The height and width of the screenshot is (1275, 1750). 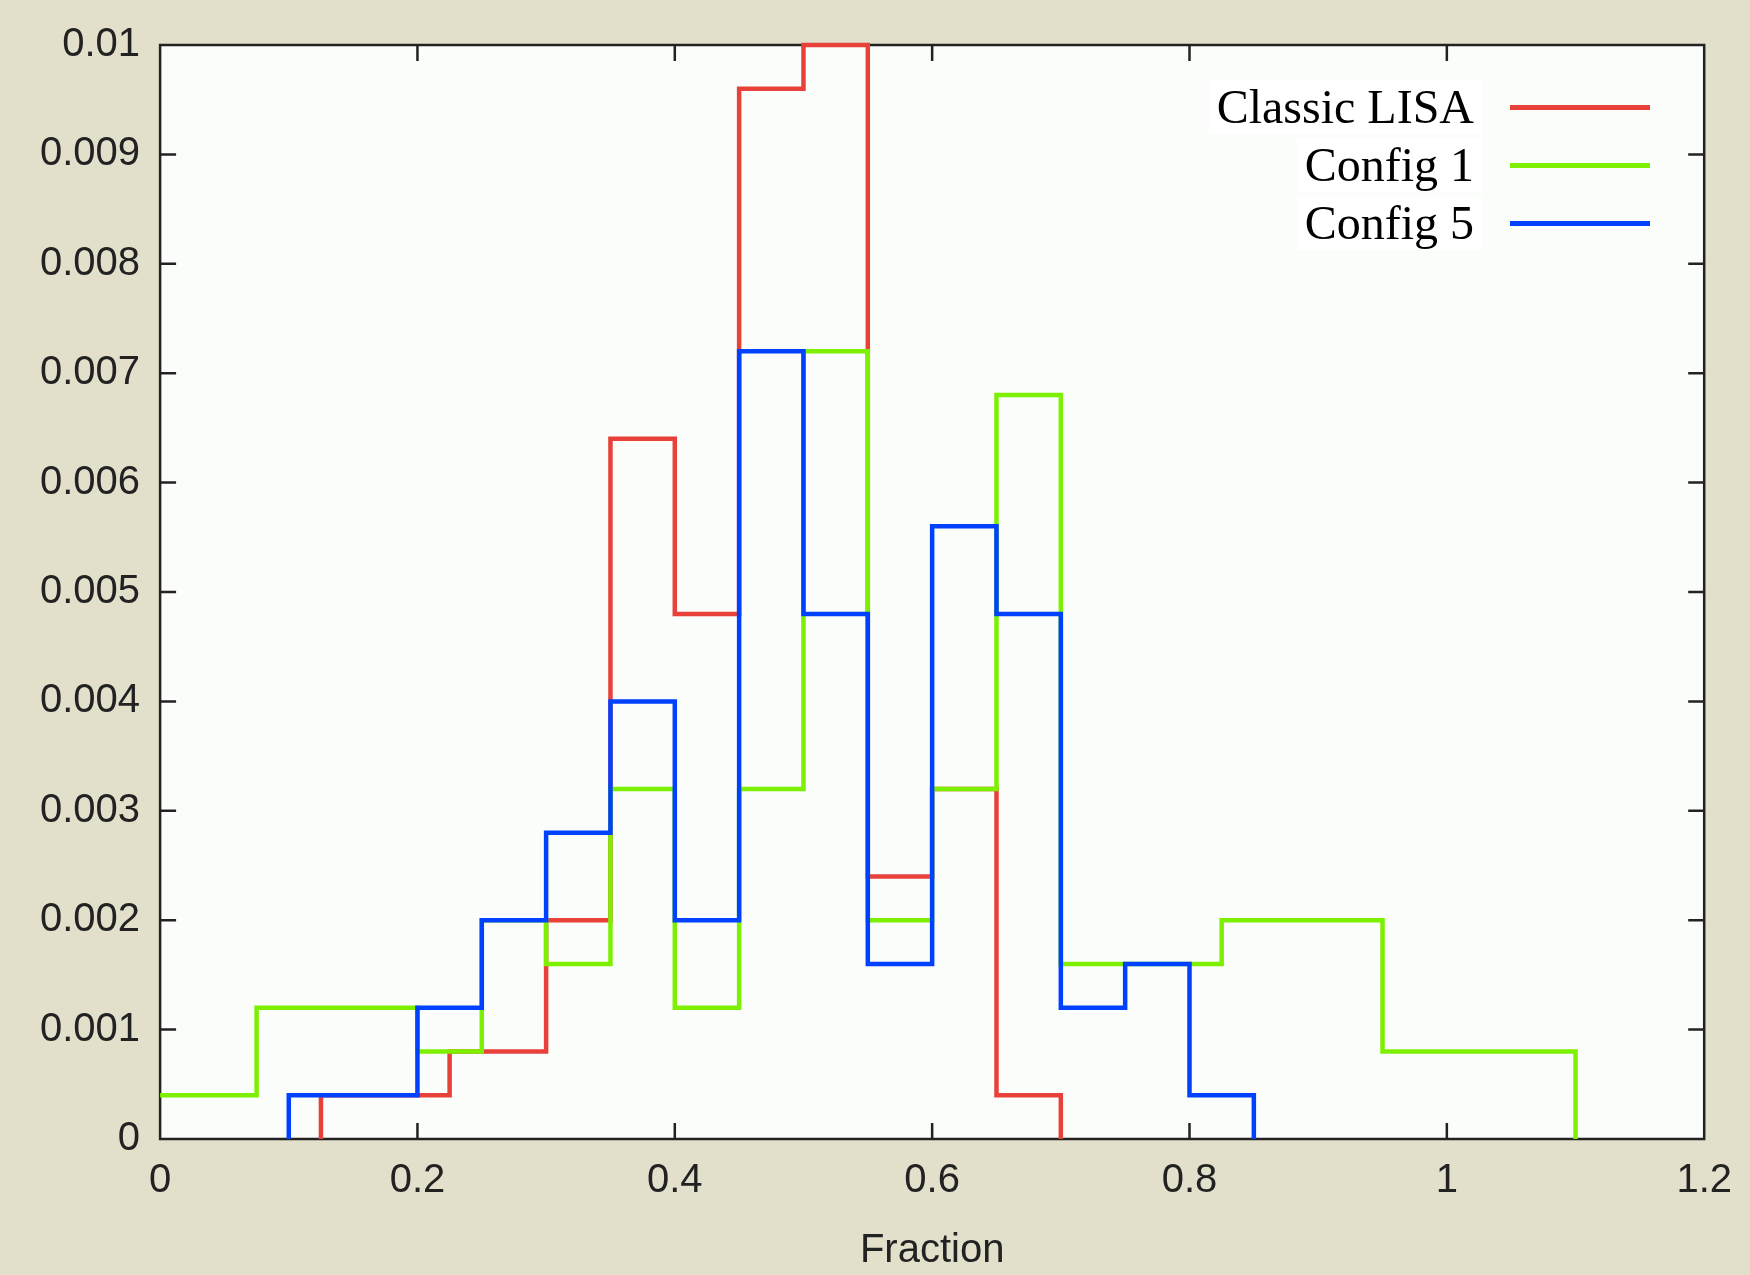 What do you see at coordinates (90, 589) in the screenshot?
I see `y-tick-label: 0.005` at bounding box center [90, 589].